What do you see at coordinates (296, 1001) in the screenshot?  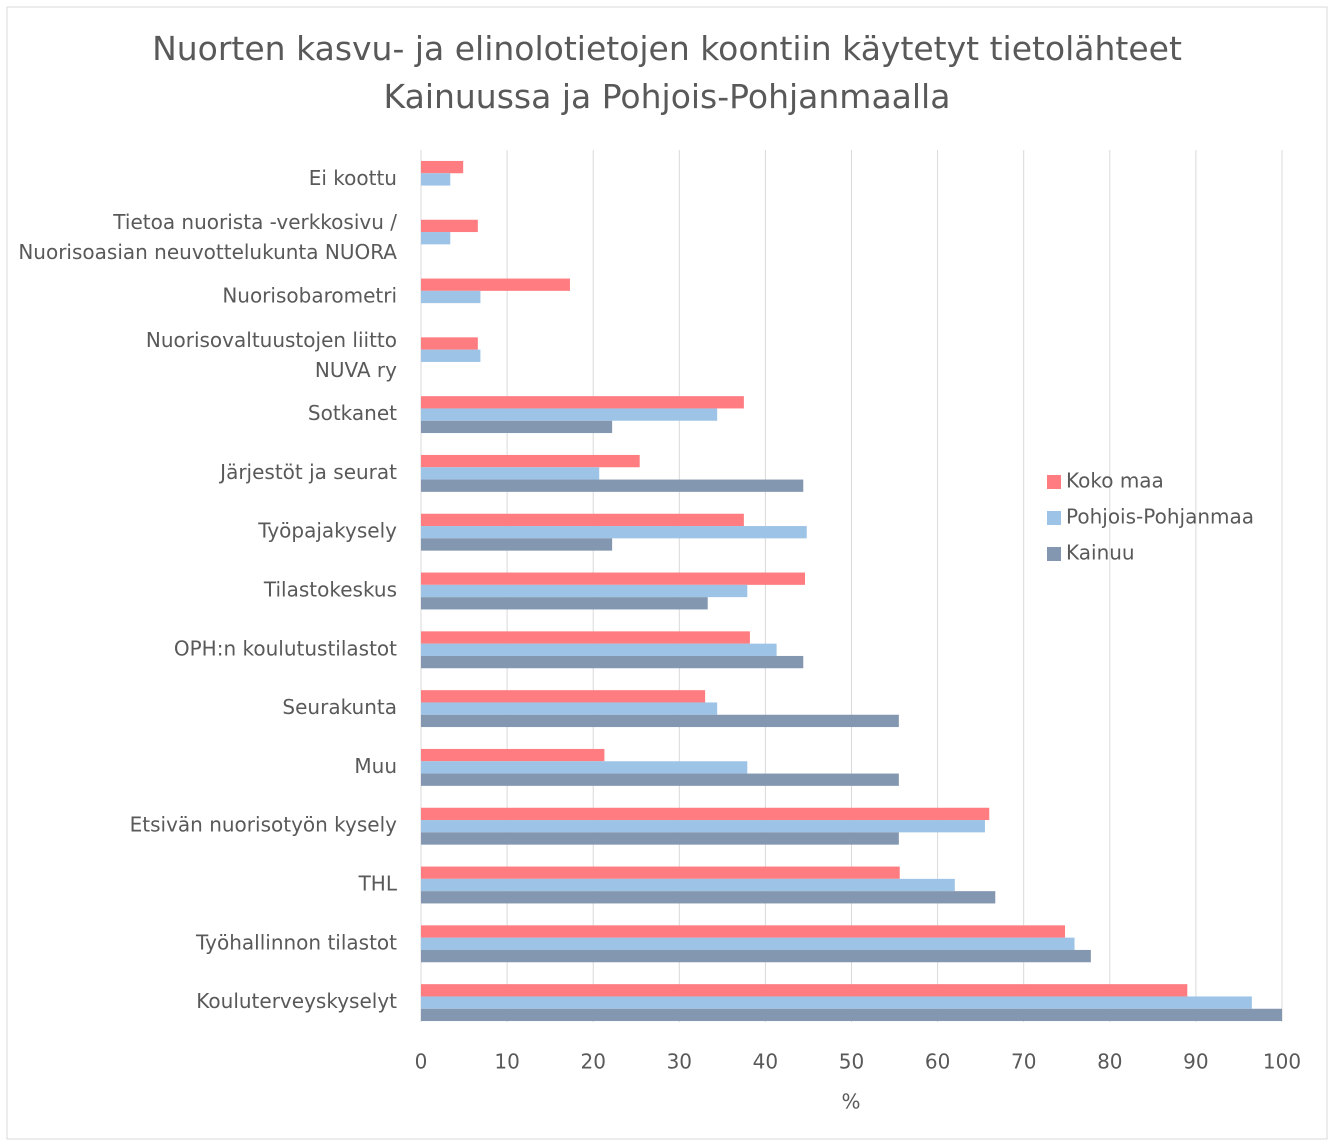 I see `y-tick-label: Kouluterveyskyselyt` at bounding box center [296, 1001].